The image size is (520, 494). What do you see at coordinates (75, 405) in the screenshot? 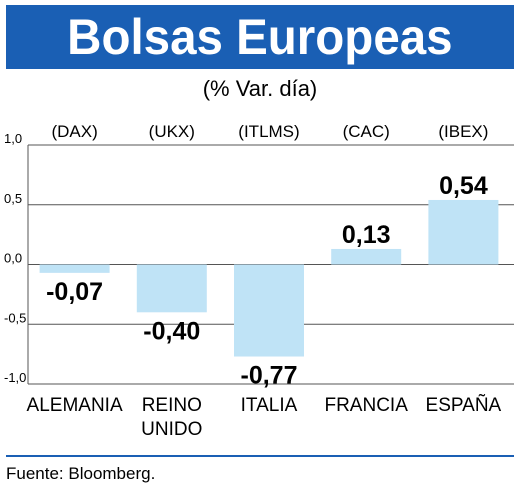
I see `category-label: ALEMANIA` at bounding box center [75, 405].